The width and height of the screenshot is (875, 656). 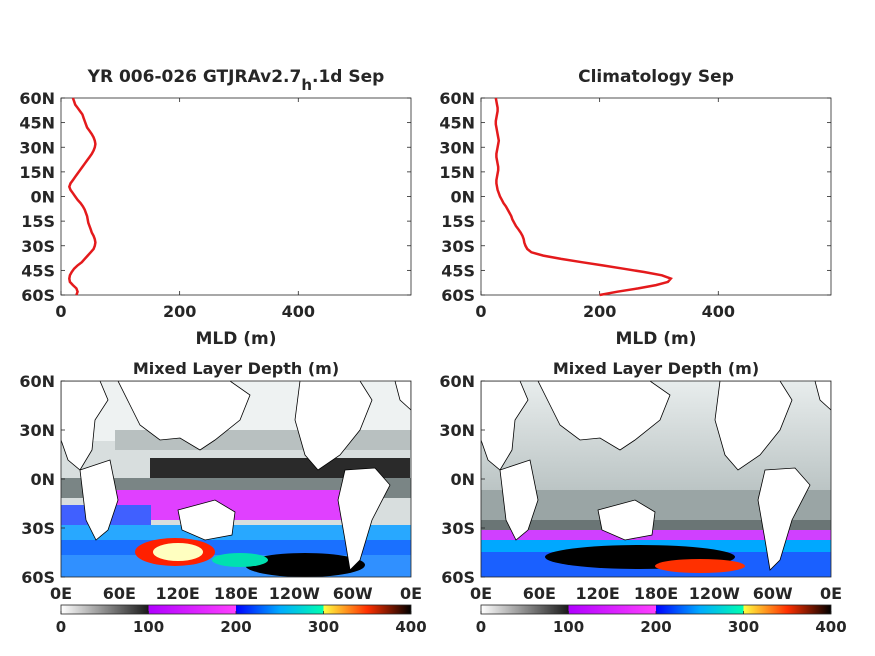 I want to click on plot-title: YR 006-026 GTJRAv2.7h.1d Sep, so click(x=236, y=80).